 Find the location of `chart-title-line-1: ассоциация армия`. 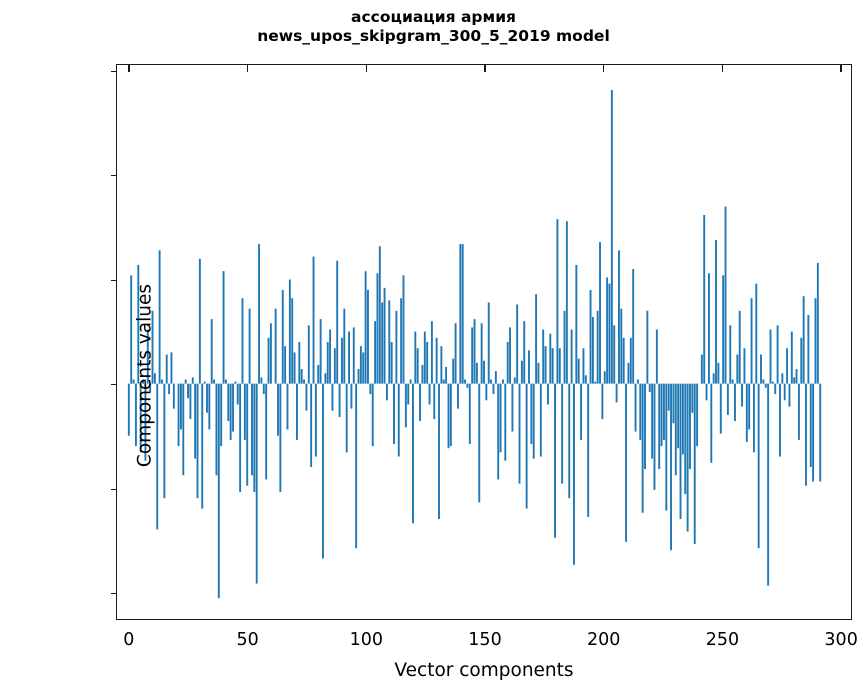

chart-title-line-1: ассоциация армия is located at coordinates (433, 17).